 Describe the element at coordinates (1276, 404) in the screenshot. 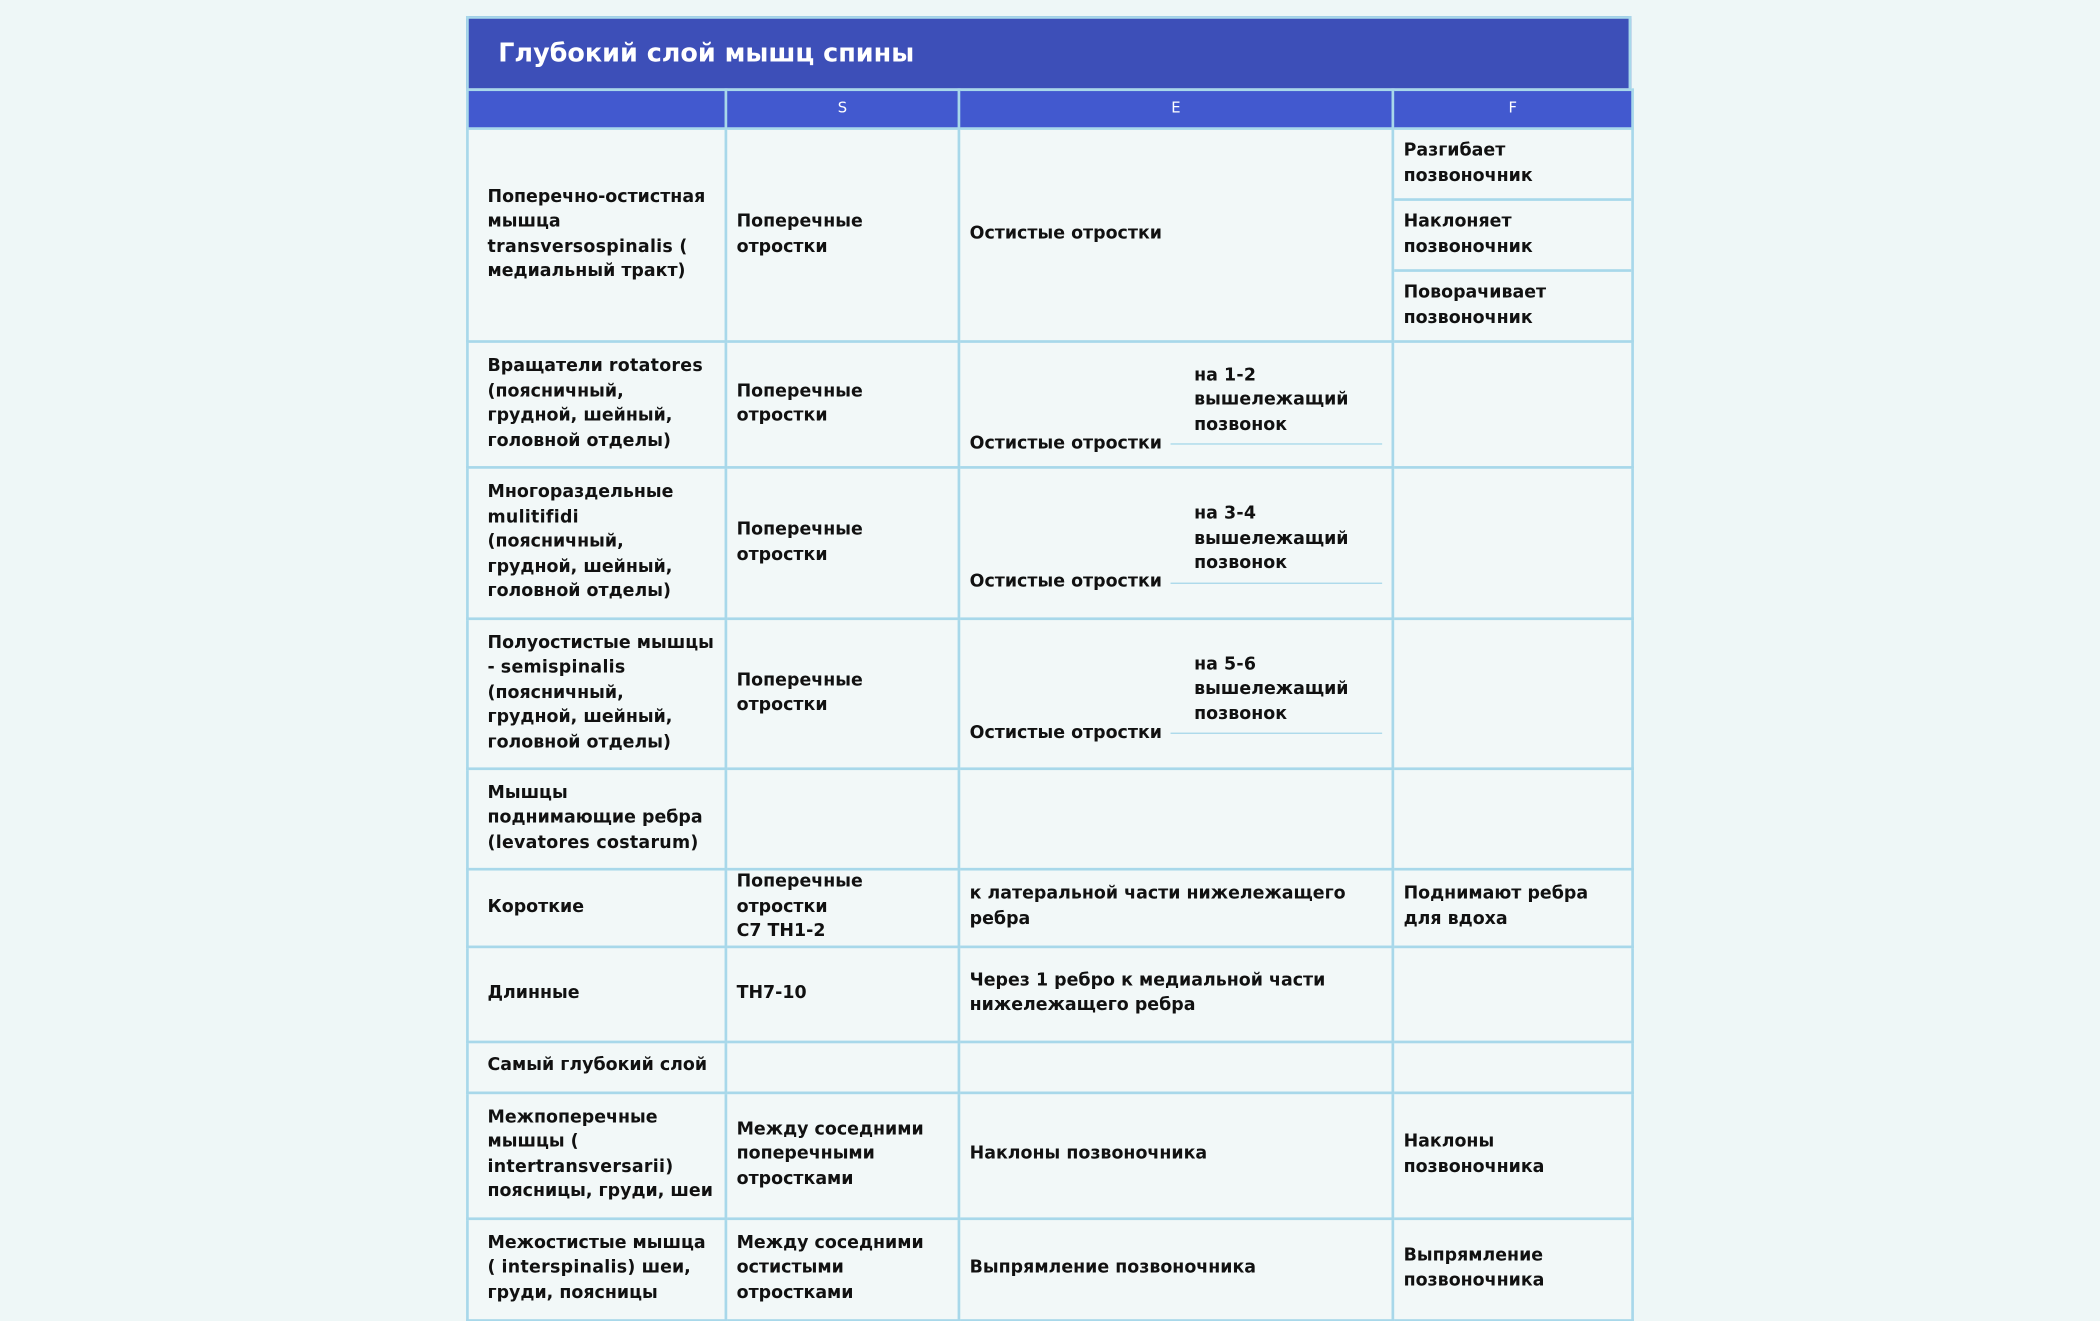

I see `e-note: на 1-2 вышележащий позвонок` at that location.